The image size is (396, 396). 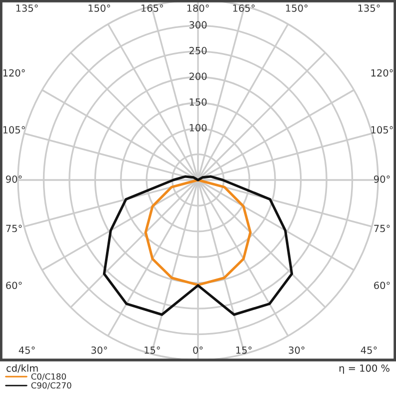 What do you see at coordinates (198, 128) in the screenshot?
I see `y-tick-label: 100` at bounding box center [198, 128].